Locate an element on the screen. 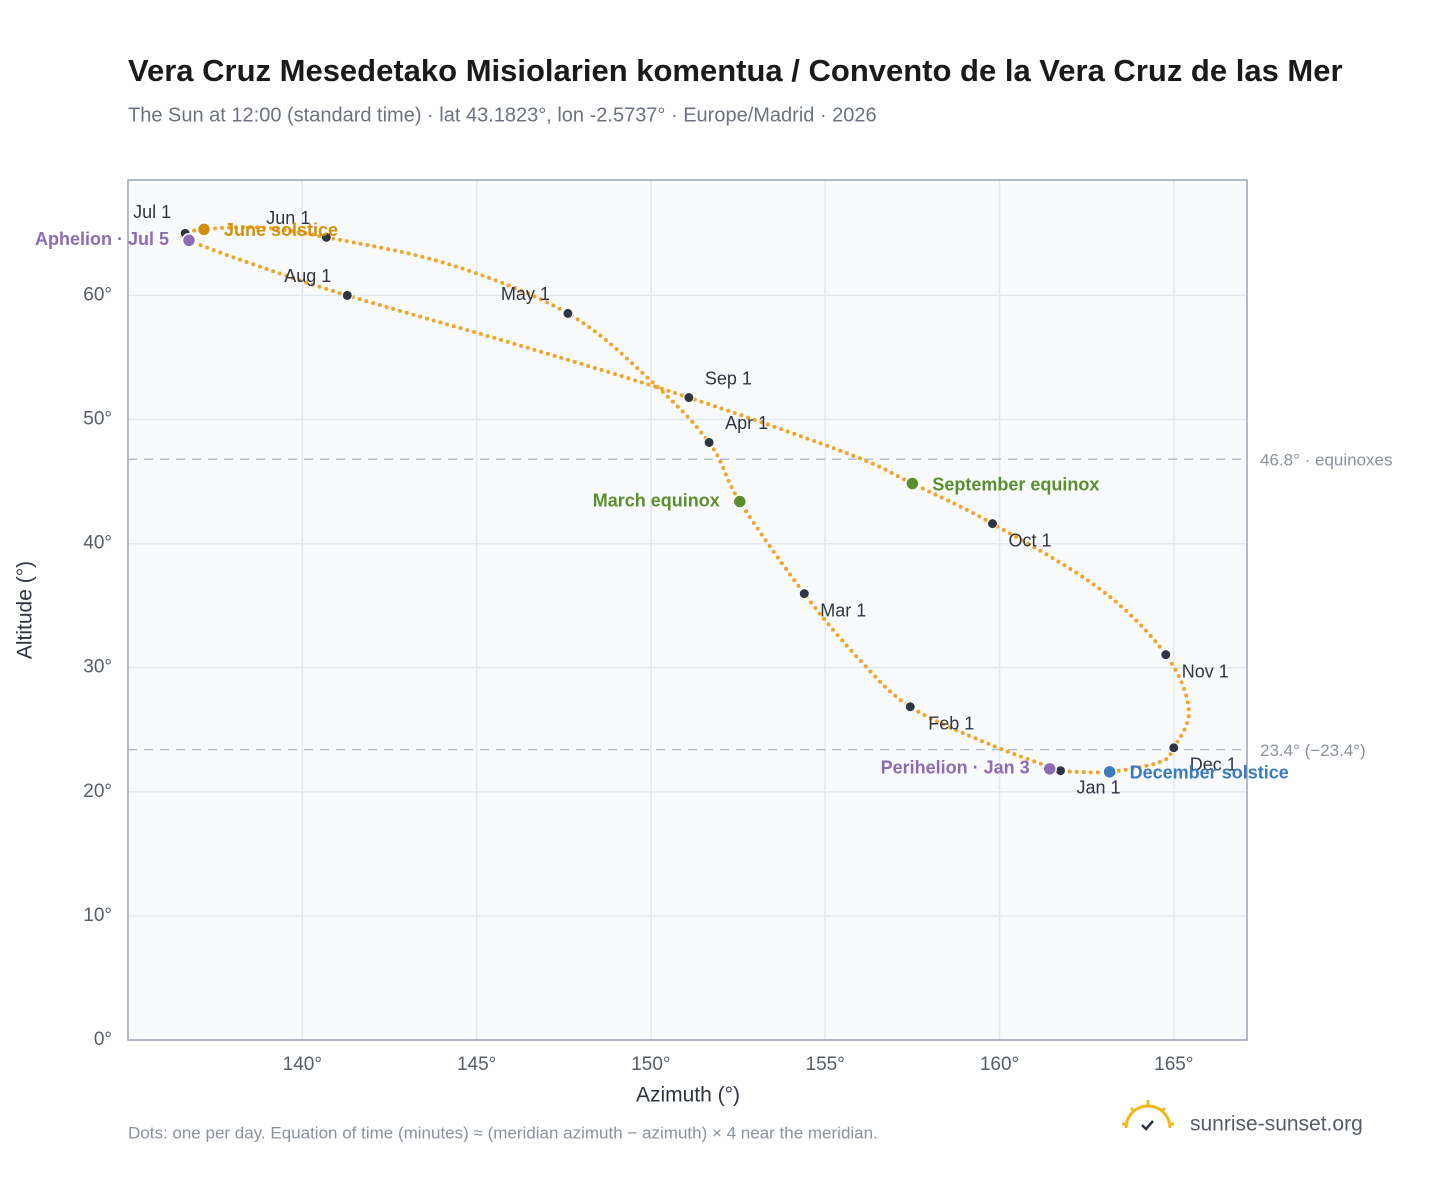 This screenshot has width=1448, height=1188. month-label: Aug 1 is located at coordinates (307, 276).